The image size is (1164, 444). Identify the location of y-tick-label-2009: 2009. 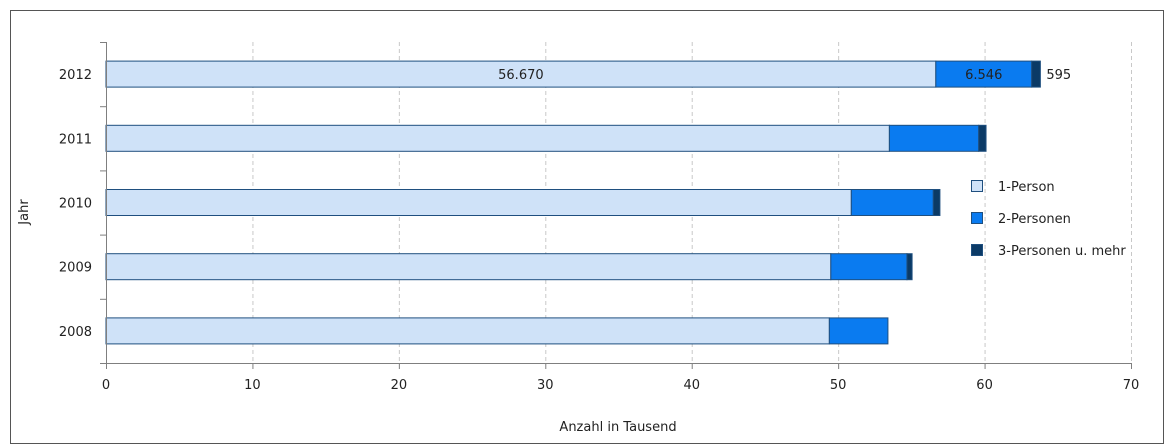
(75, 268).